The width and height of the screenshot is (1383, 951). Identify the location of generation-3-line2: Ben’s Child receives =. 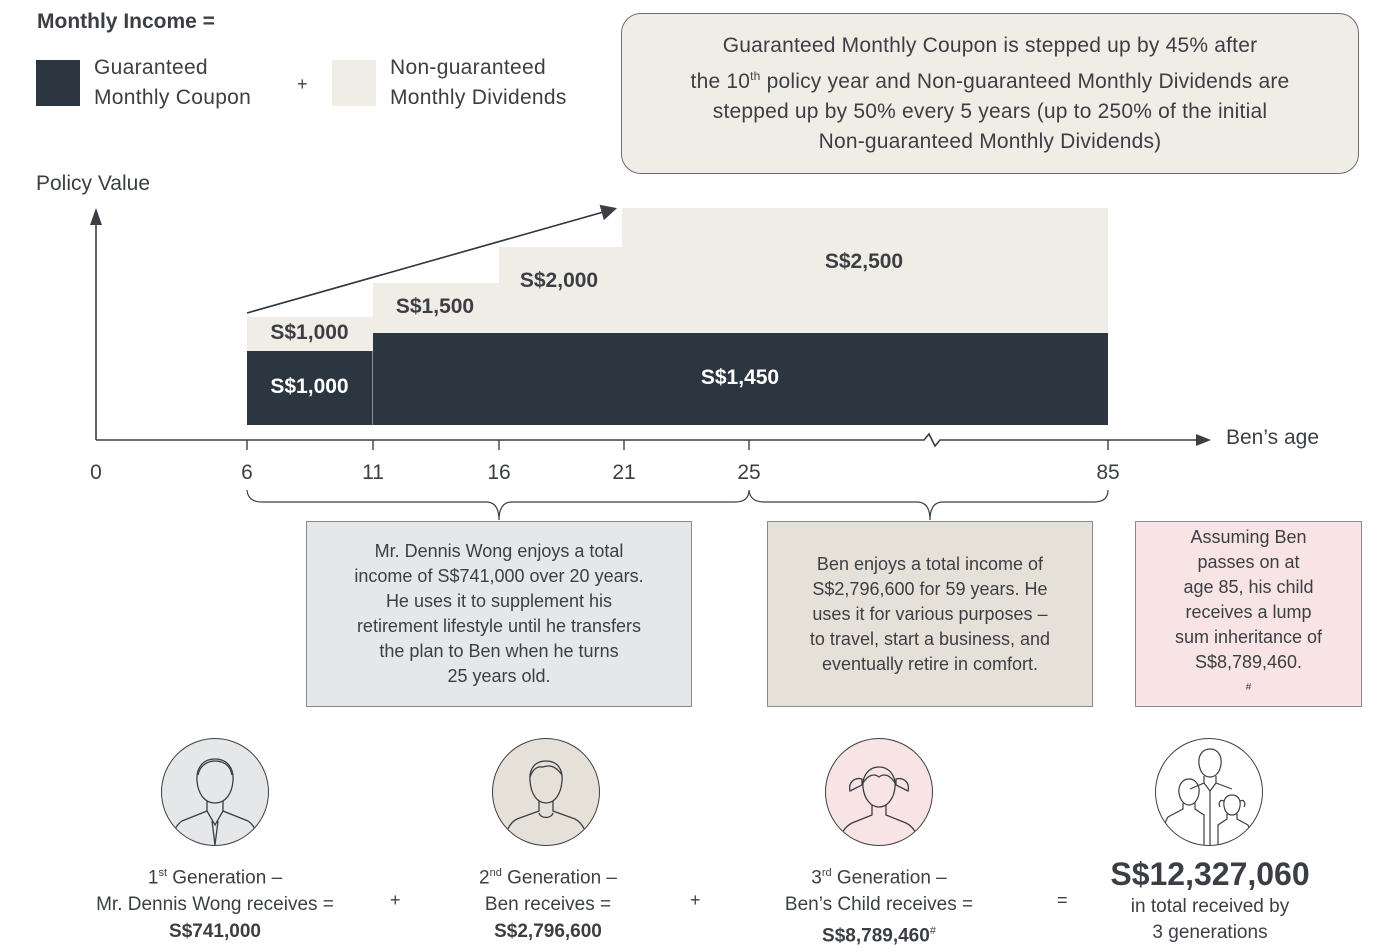
(879, 905).